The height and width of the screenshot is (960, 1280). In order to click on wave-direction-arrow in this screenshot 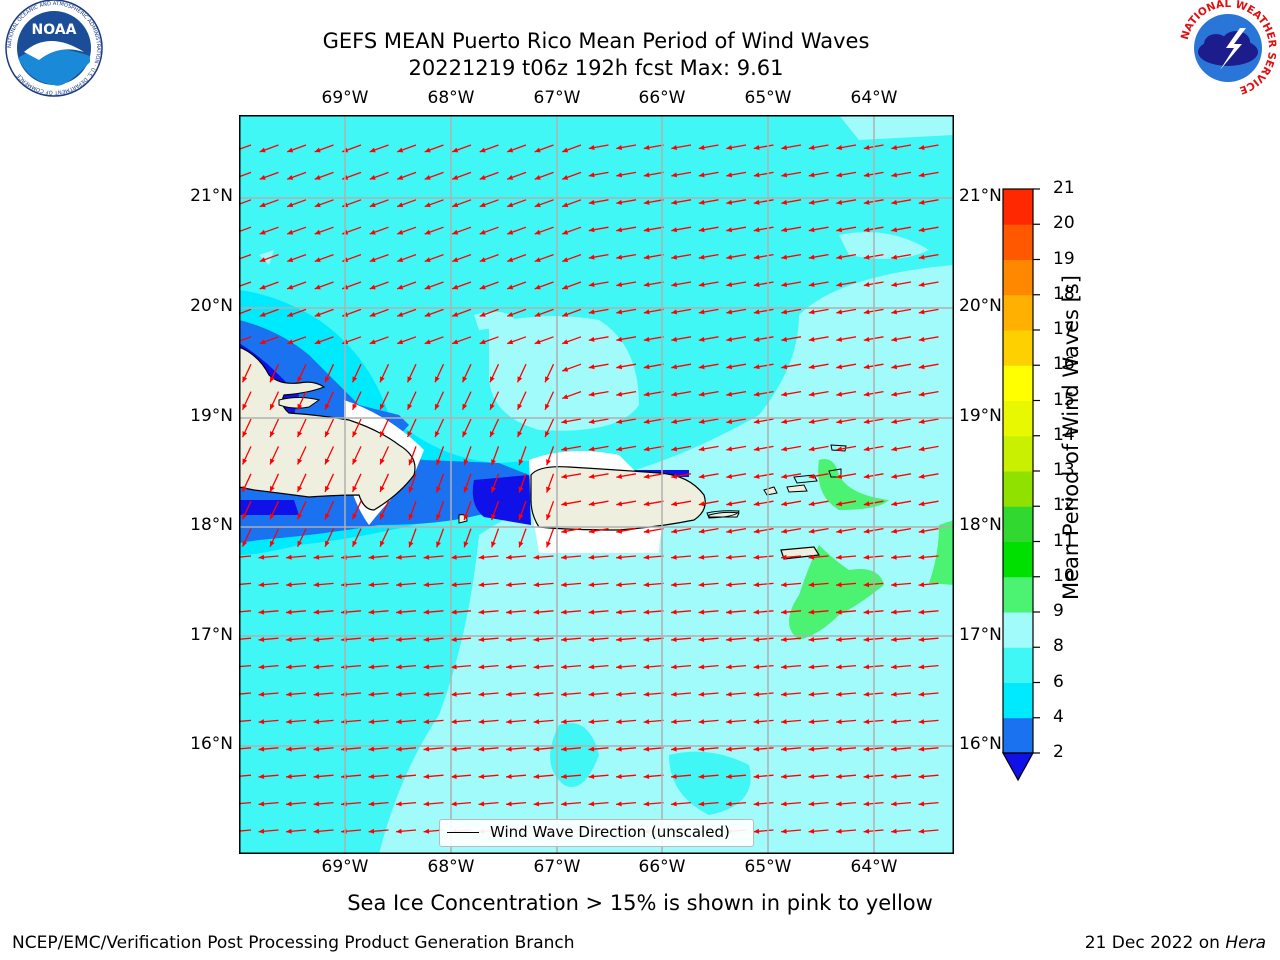, I will do `click(245, 339)`.